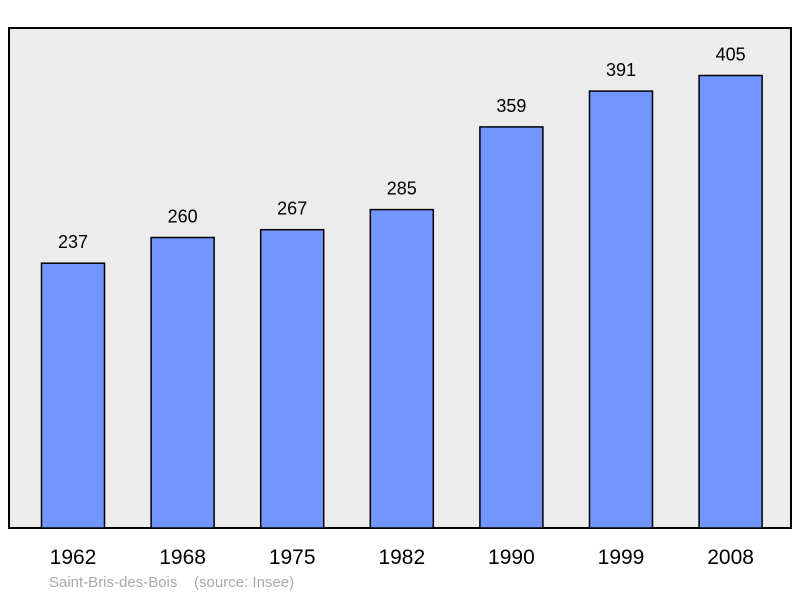 Image resolution: width=800 pixels, height=598 pixels. Describe the element at coordinates (621, 557) in the screenshot. I see `x-tick-label-1999: 1999` at that location.